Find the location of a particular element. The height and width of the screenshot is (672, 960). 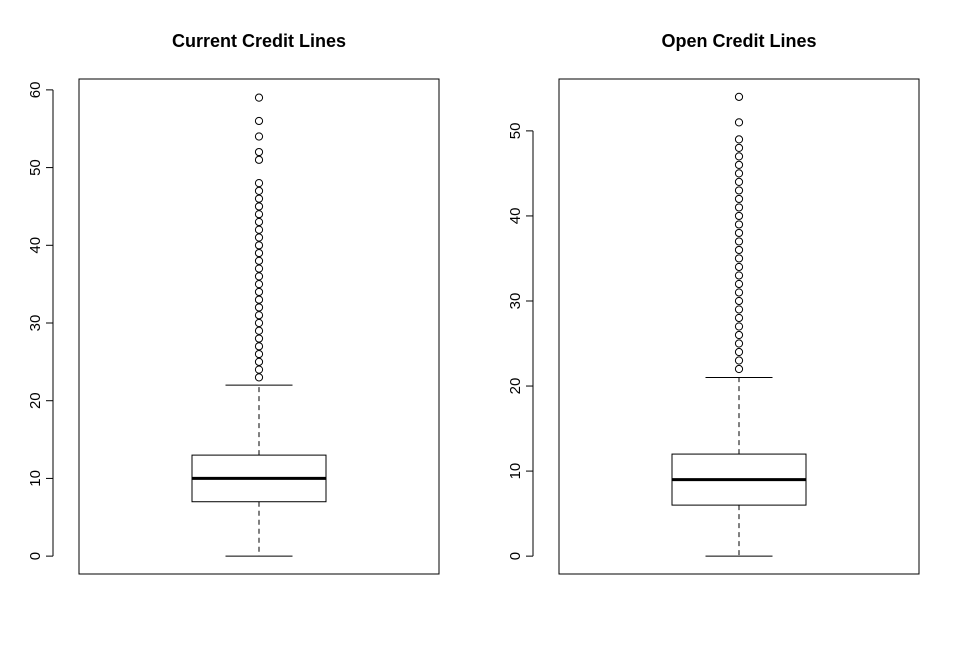

chart-title: Open Credit Lines is located at coordinates (738, 41).